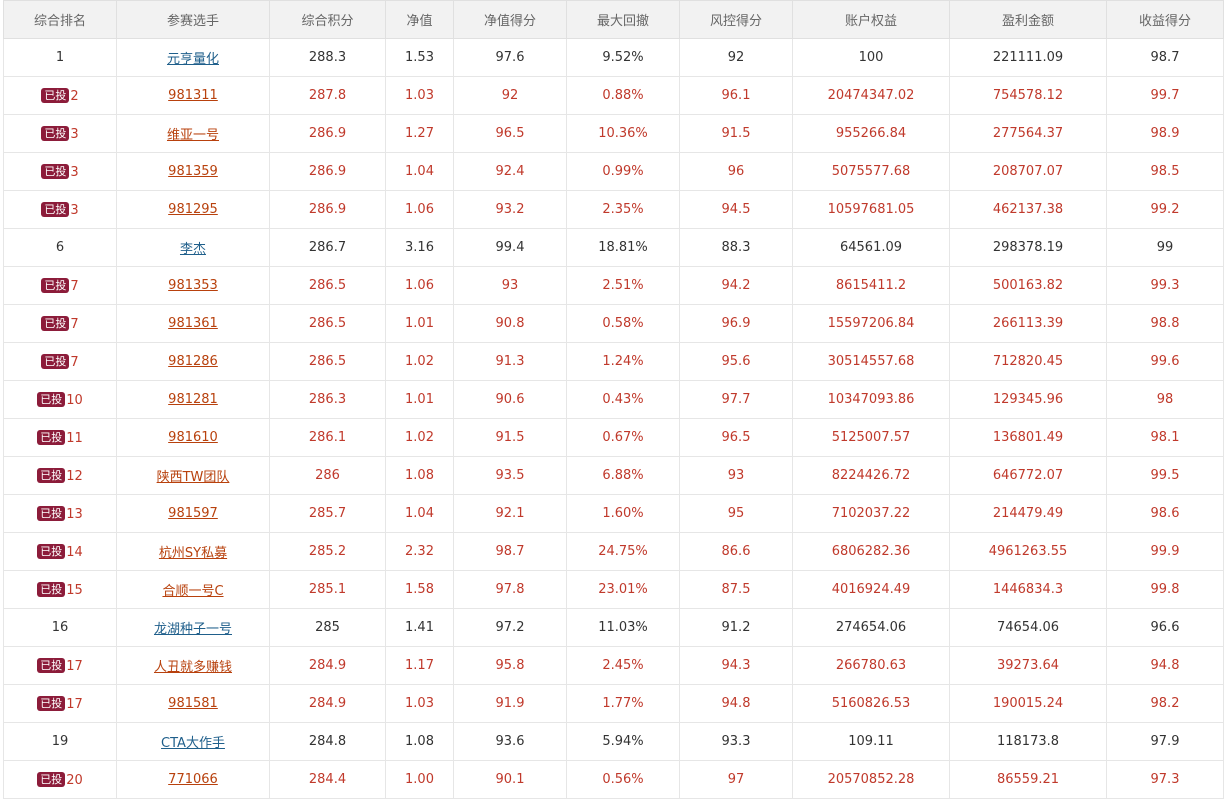 The height and width of the screenshot is (803, 1226). What do you see at coordinates (1028, 95) in the screenshot?
I see `profit-cell: 754578.12` at bounding box center [1028, 95].